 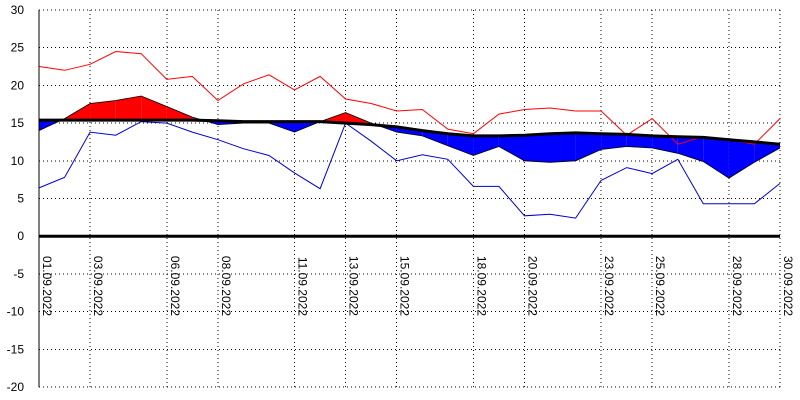 I want to click on x-tick-label: 20.09.2022, so click(x=532, y=286).